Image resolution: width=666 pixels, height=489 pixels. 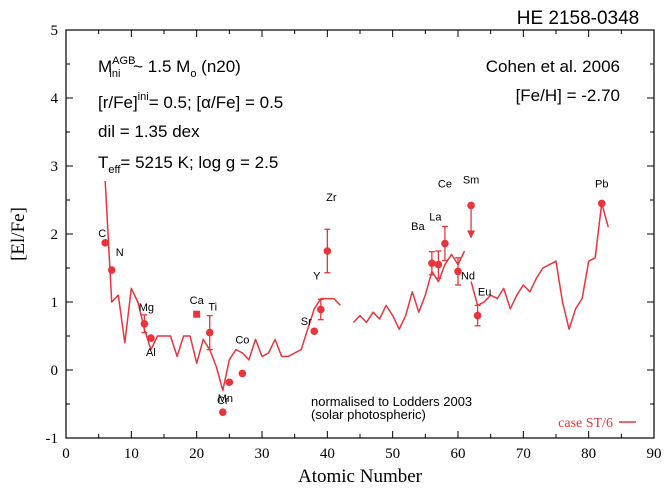 I want to click on y-tick-label: 1, so click(x=55, y=303).